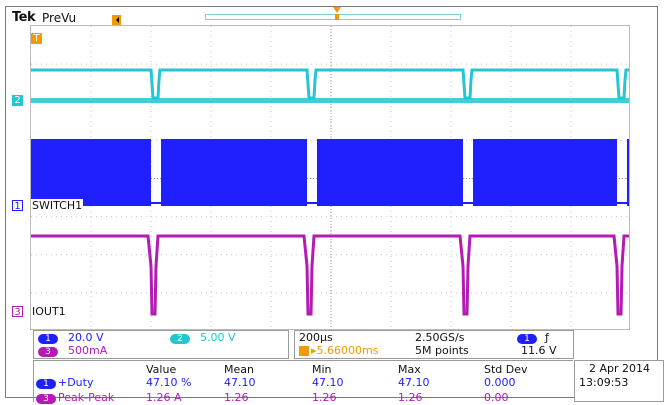 The image size is (665, 405). Describe the element at coordinates (527, 339) in the screenshot. I see `trigger-source-badge: 1` at that location.